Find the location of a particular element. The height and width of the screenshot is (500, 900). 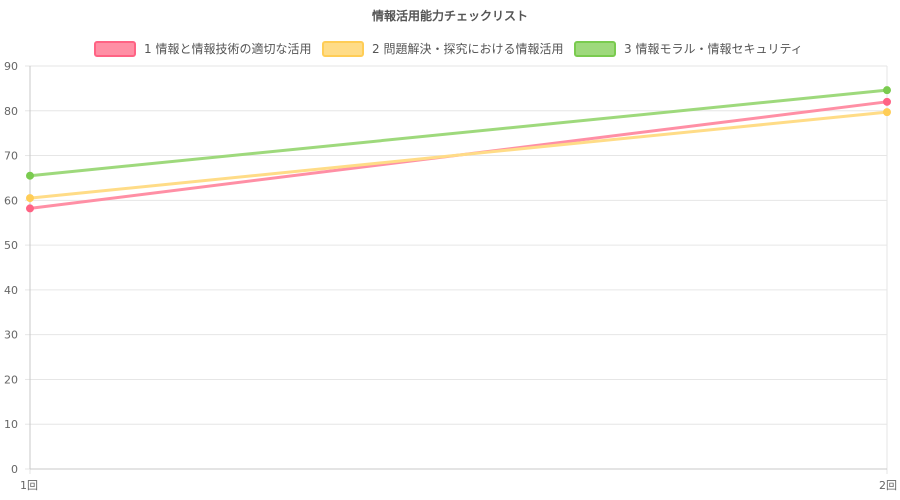

y-tick-label: 50 is located at coordinates (11, 245).